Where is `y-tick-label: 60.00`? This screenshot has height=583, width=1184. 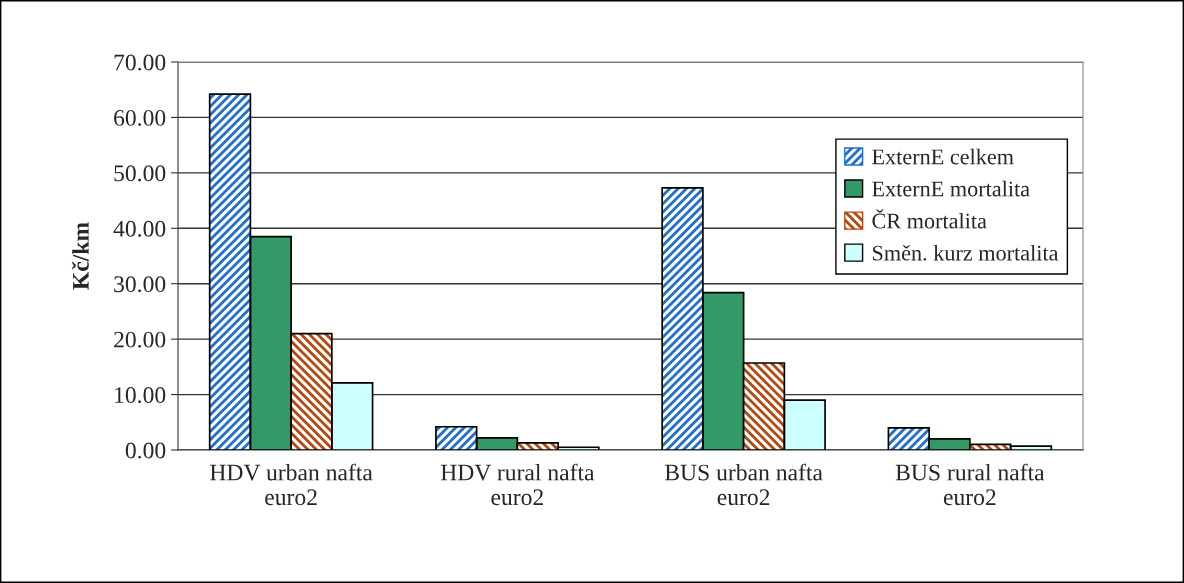 y-tick-label: 60.00 is located at coordinates (140, 117).